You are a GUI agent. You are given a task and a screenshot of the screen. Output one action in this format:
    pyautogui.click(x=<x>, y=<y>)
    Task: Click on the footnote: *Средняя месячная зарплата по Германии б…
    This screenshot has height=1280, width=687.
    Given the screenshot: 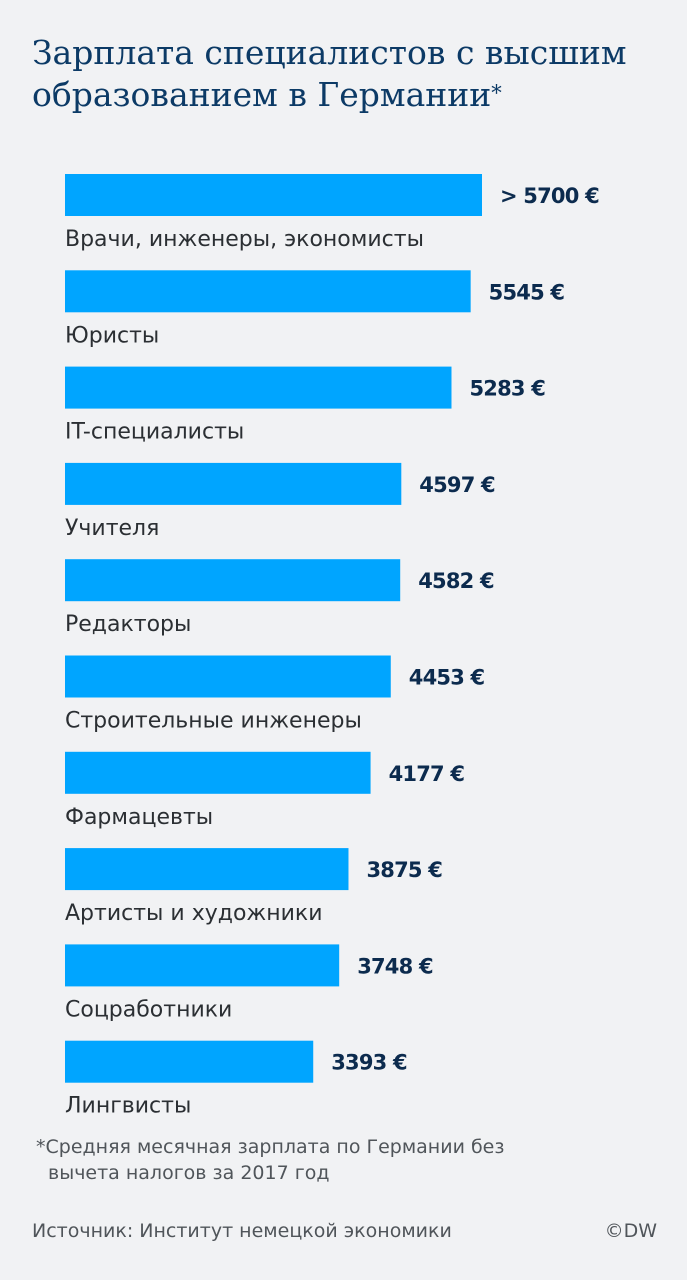 What is the action you would take?
    pyautogui.click(x=270, y=1160)
    